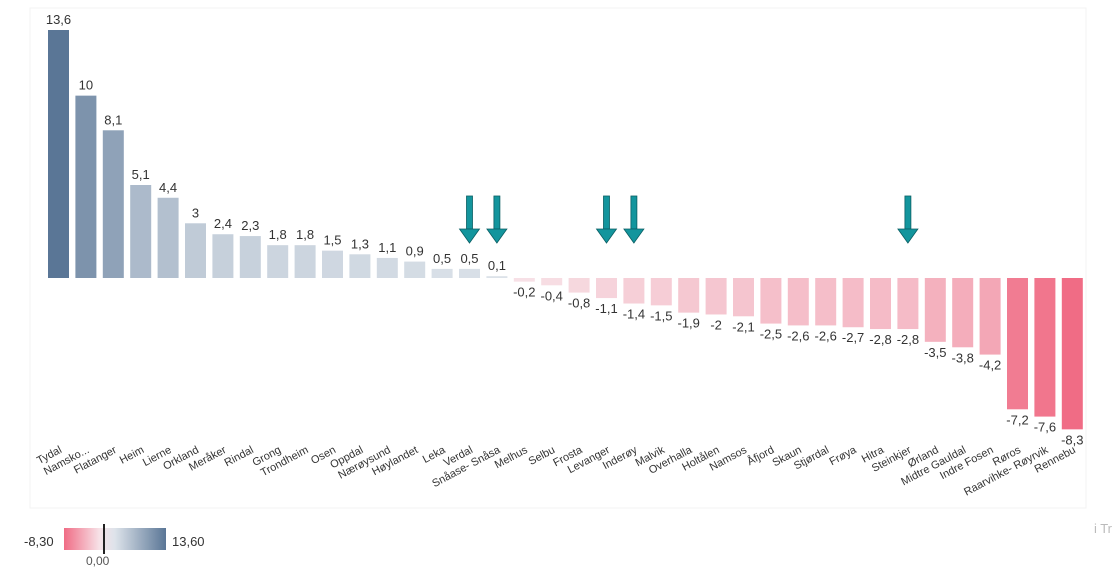 The height and width of the screenshot is (568, 1112). Describe the element at coordinates (935, 352) in the screenshot. I see `data-label: -3,5` at that location.